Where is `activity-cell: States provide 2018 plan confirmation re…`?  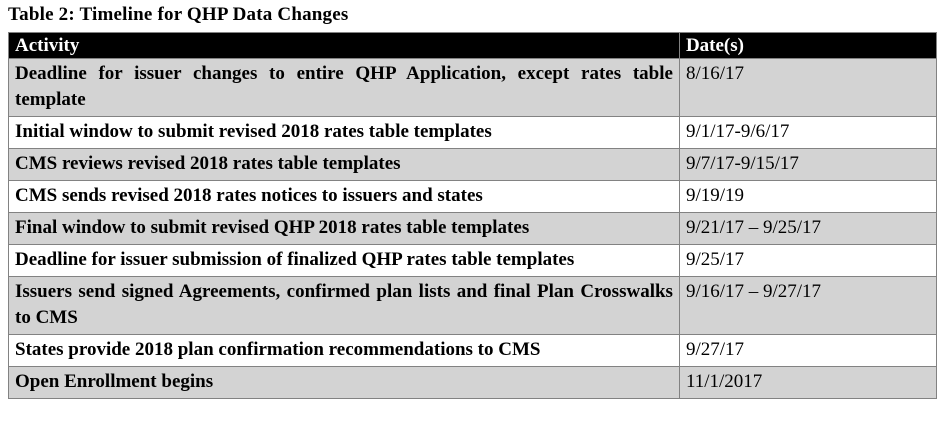
activity-cell: States provide 2018 plan confirmation re… is located at coordinates (344, 350).